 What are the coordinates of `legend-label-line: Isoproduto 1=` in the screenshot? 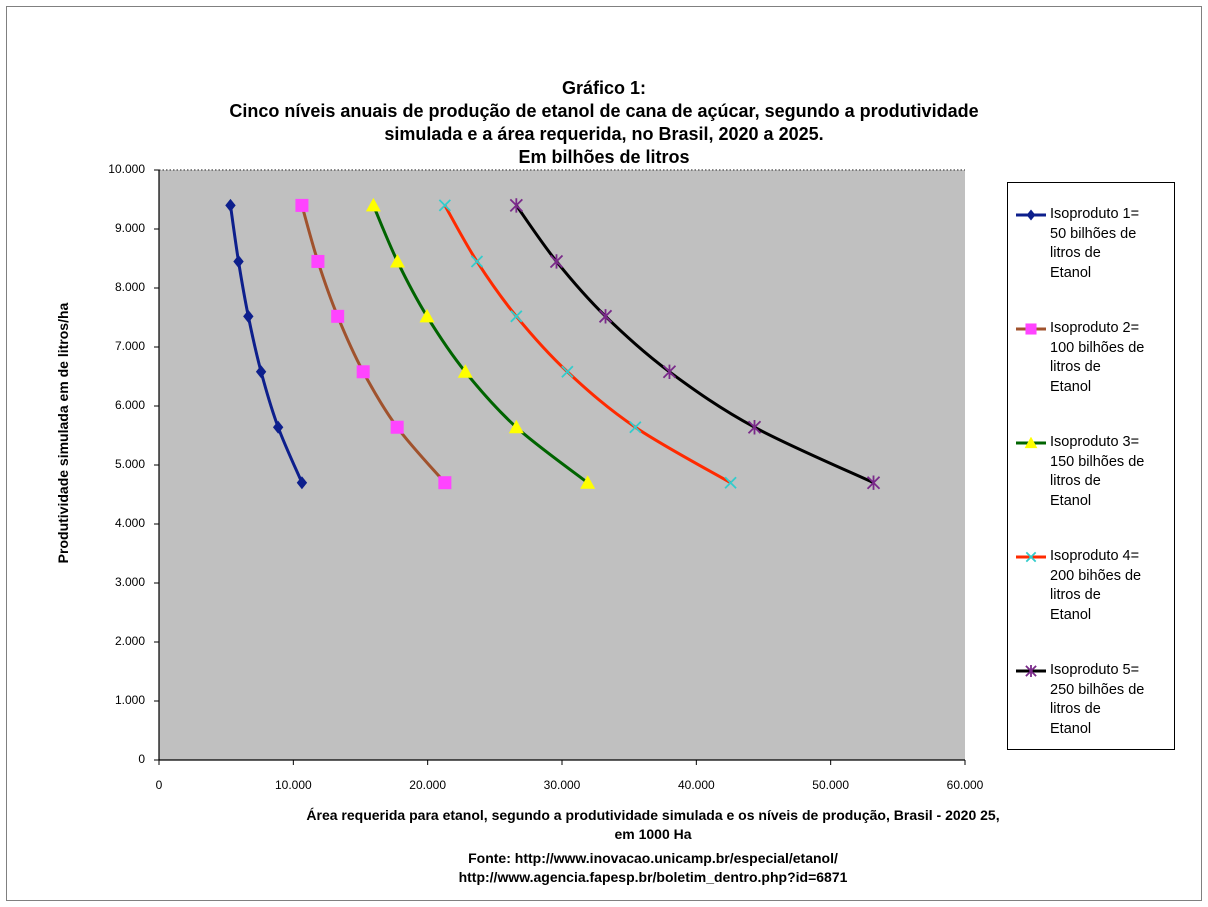 It's located at (1095, 214).